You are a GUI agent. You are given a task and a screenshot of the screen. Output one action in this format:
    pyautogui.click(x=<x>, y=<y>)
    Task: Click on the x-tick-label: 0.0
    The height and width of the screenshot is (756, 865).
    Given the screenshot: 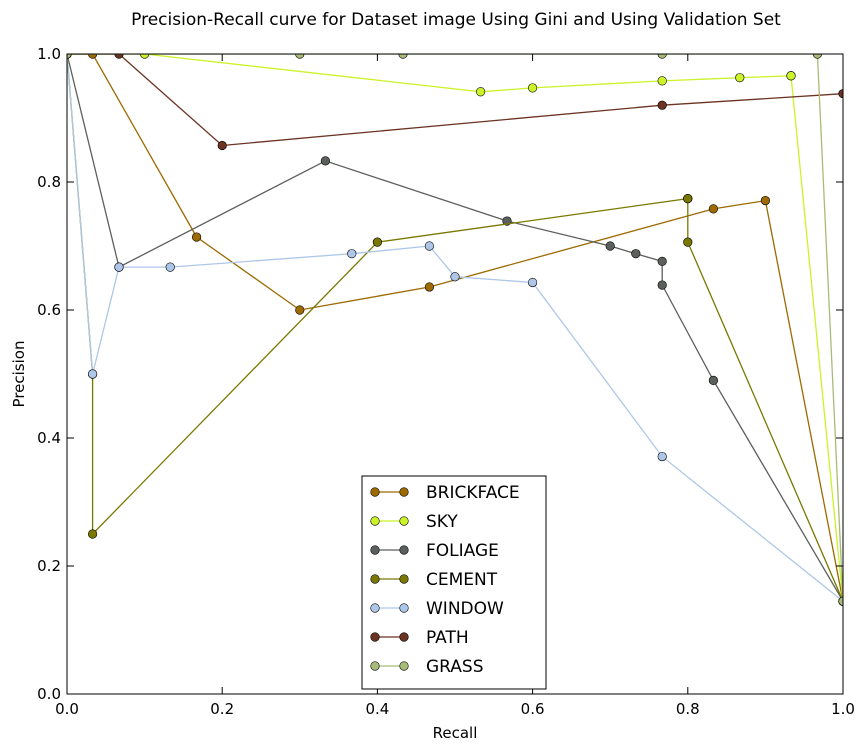 What is the action you would take?
    pyautogui.click(x=67, y=709)
    